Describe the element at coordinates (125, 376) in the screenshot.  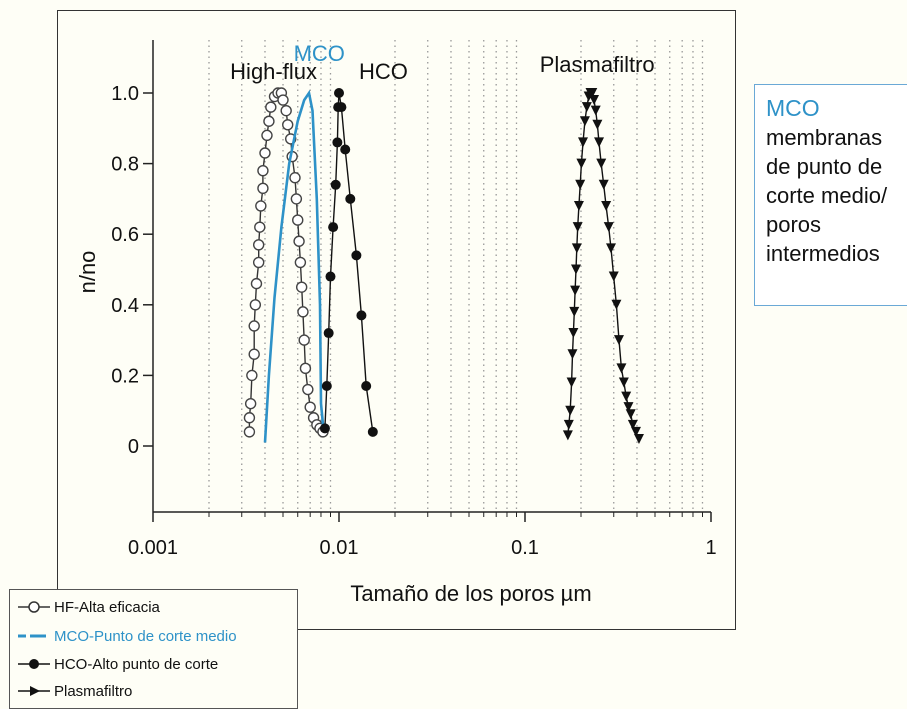
I see `y-tick-label: 0.2` at that location.